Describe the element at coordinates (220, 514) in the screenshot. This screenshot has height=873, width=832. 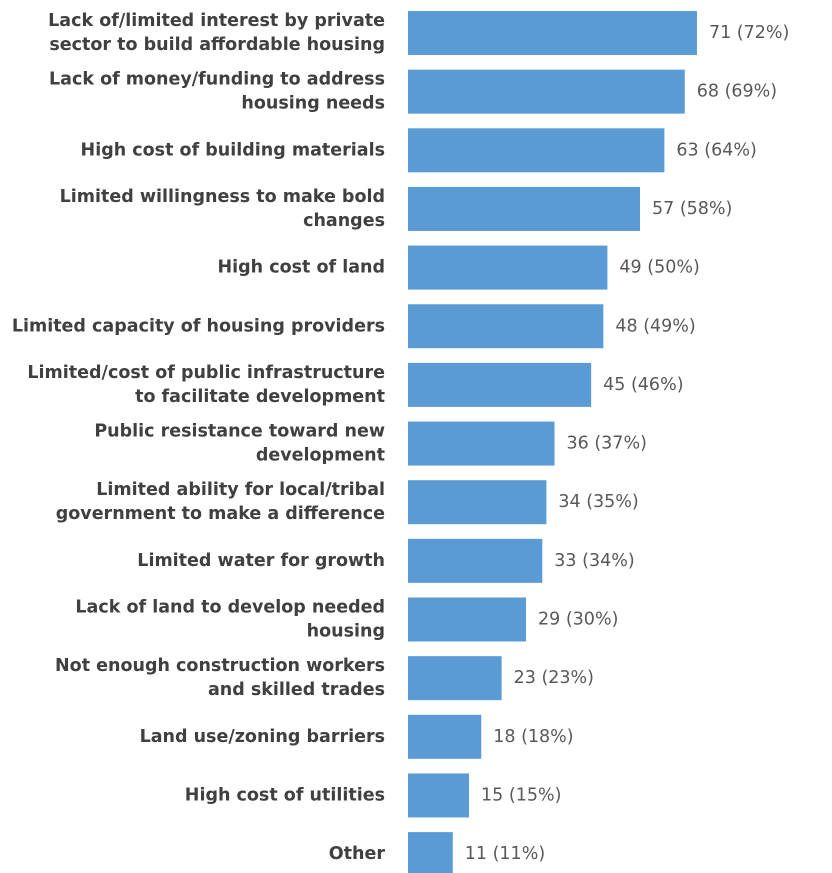
I see `category-label-9-line-2: government to make a difference` at that location.